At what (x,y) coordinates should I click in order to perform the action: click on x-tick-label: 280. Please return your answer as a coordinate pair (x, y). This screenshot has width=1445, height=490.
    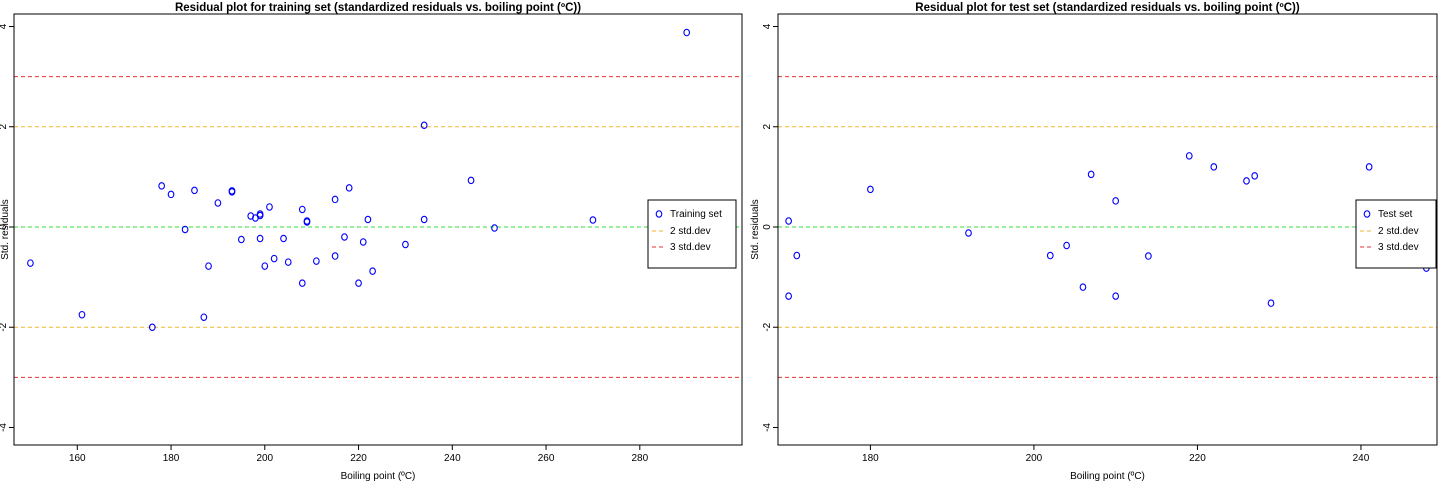
    Looking at the image, I should click on (639, 458).